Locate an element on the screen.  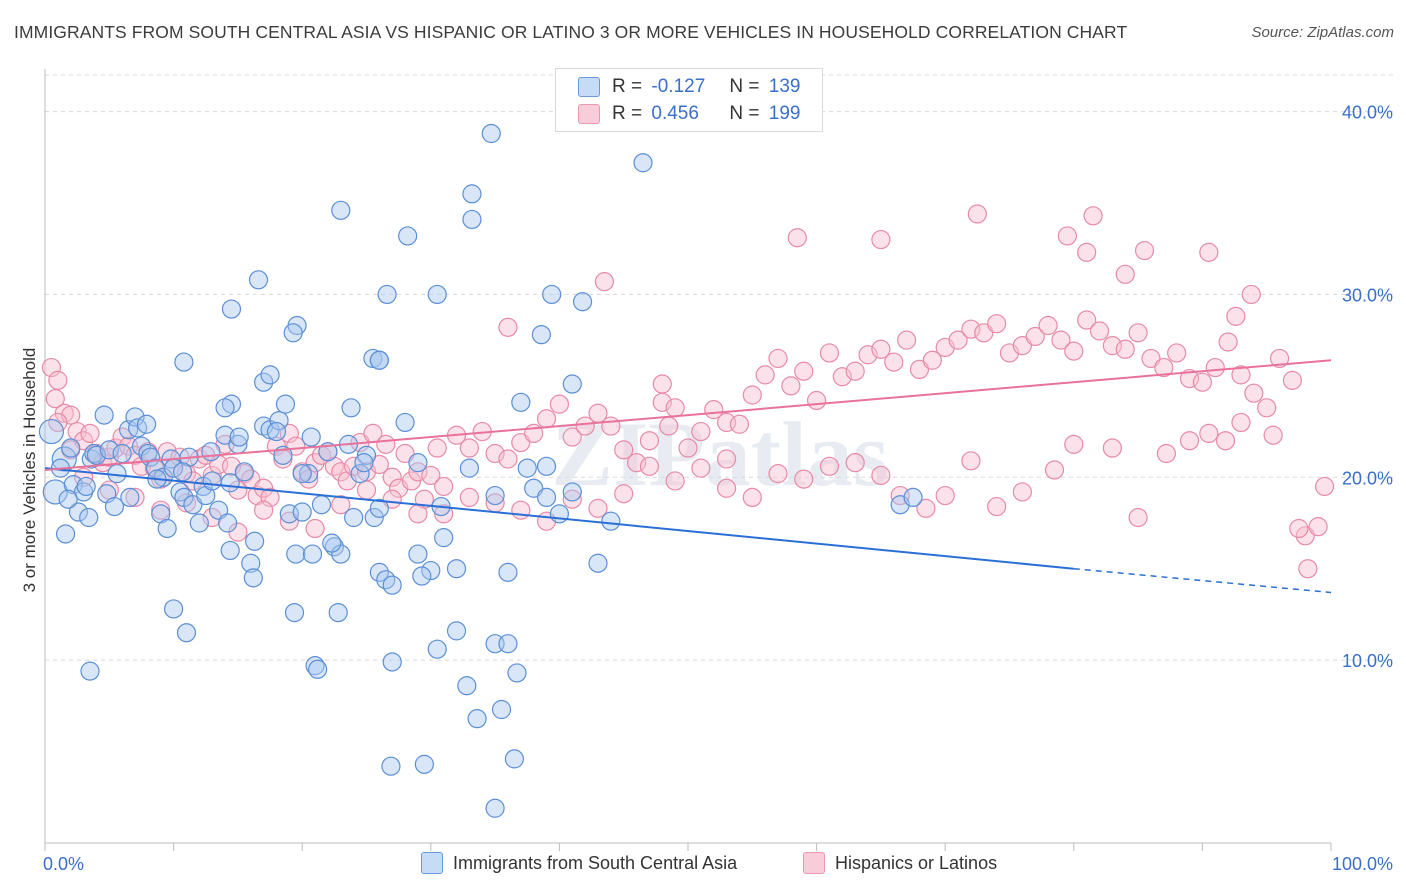
y-tick-label: 40.0% is located at coordinates (1367, 113).